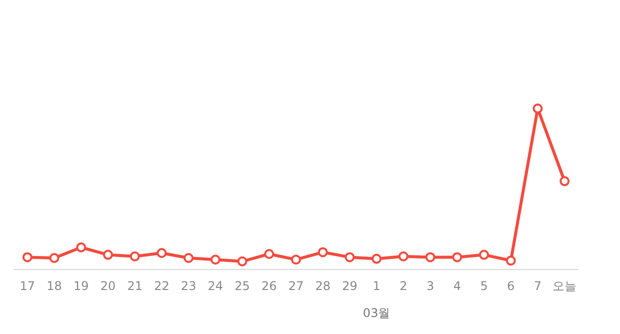 This screenshot has height=334, width=620. What do you see at coordinates (457, 285) in the screenshot?
I see `x-tick-label: 4` at bounding box center [457, 285].